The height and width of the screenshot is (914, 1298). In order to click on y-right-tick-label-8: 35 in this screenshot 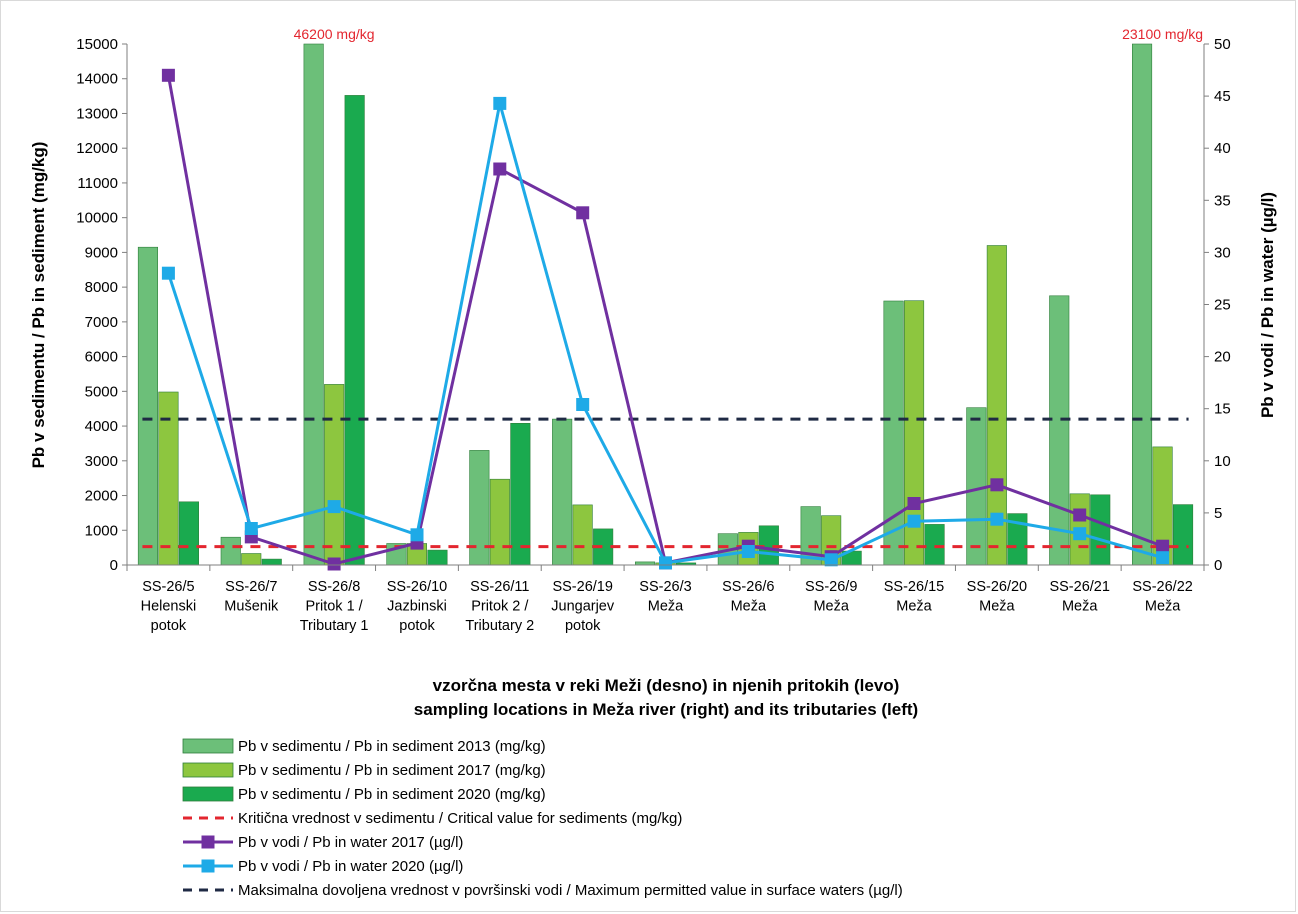, I will do `click(1222, 200)`.